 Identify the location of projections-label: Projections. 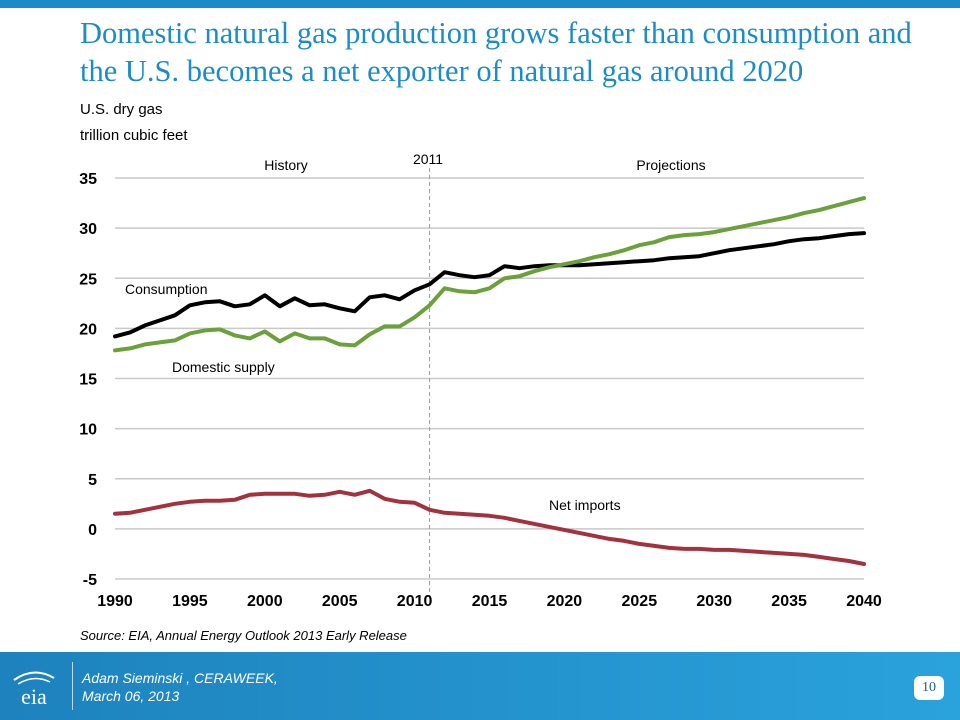
(670, 165).